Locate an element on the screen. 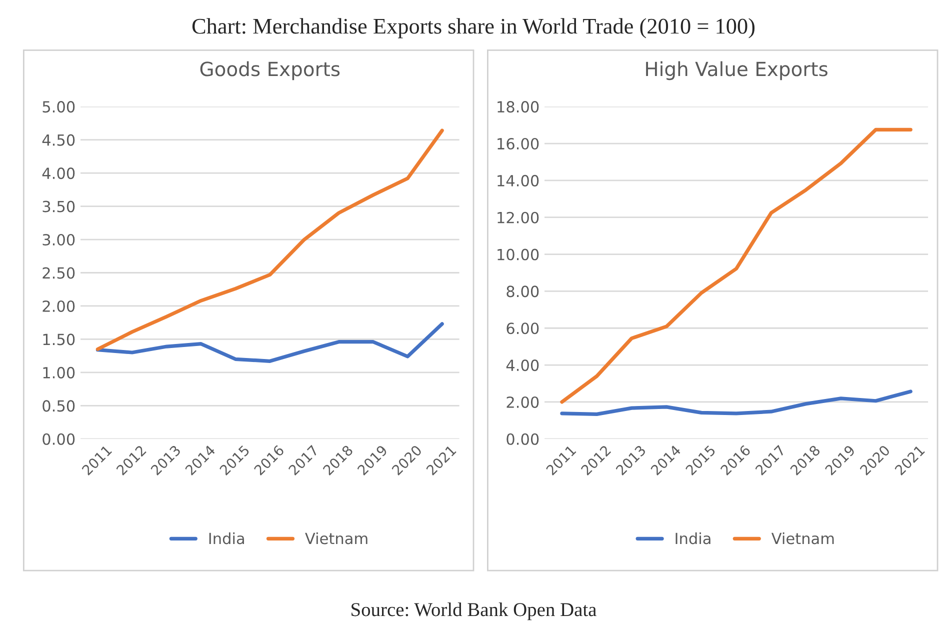  y-tick-label: 0.50 is located at coordinates (58, 406).